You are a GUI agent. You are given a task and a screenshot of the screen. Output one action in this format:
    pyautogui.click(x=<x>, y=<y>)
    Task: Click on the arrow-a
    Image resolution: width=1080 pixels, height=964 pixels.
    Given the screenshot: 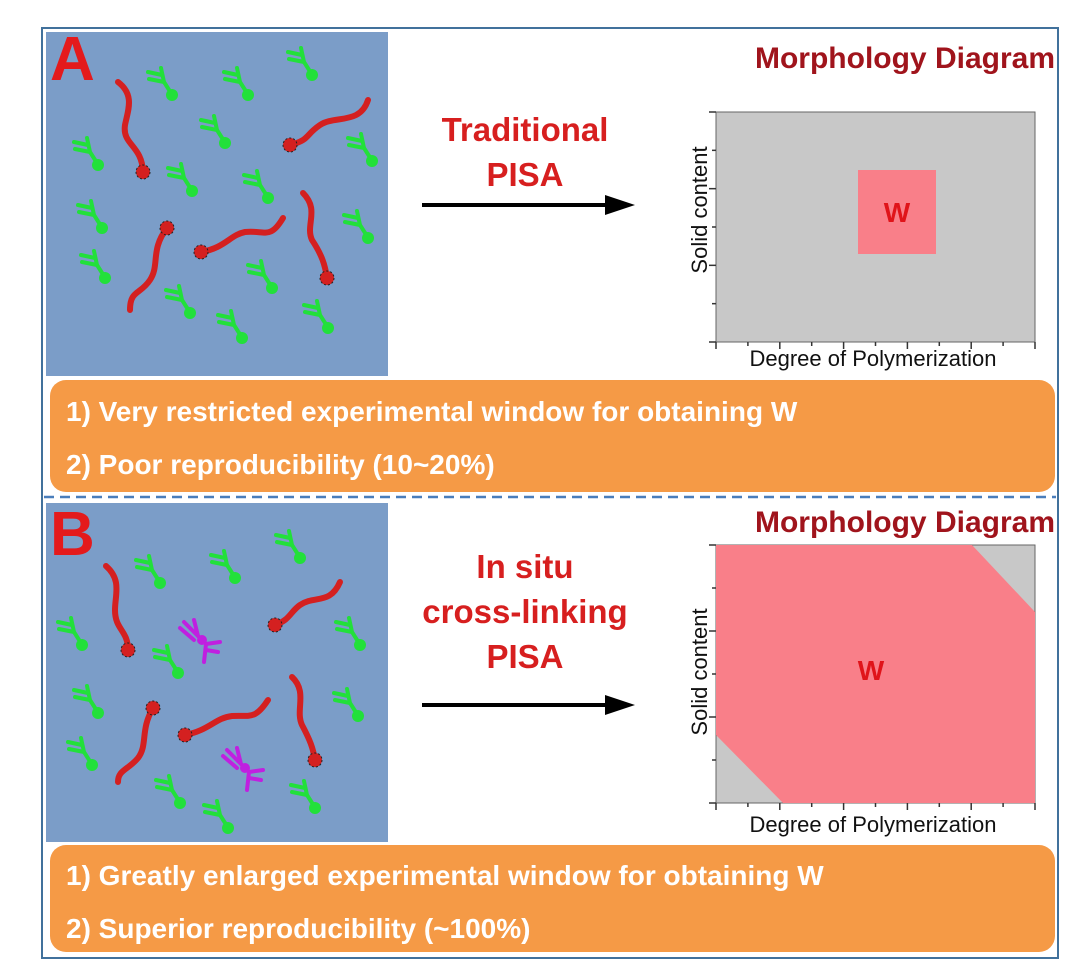 What is the action you would take?
    pyautogui.click(x=528, y=205)
    